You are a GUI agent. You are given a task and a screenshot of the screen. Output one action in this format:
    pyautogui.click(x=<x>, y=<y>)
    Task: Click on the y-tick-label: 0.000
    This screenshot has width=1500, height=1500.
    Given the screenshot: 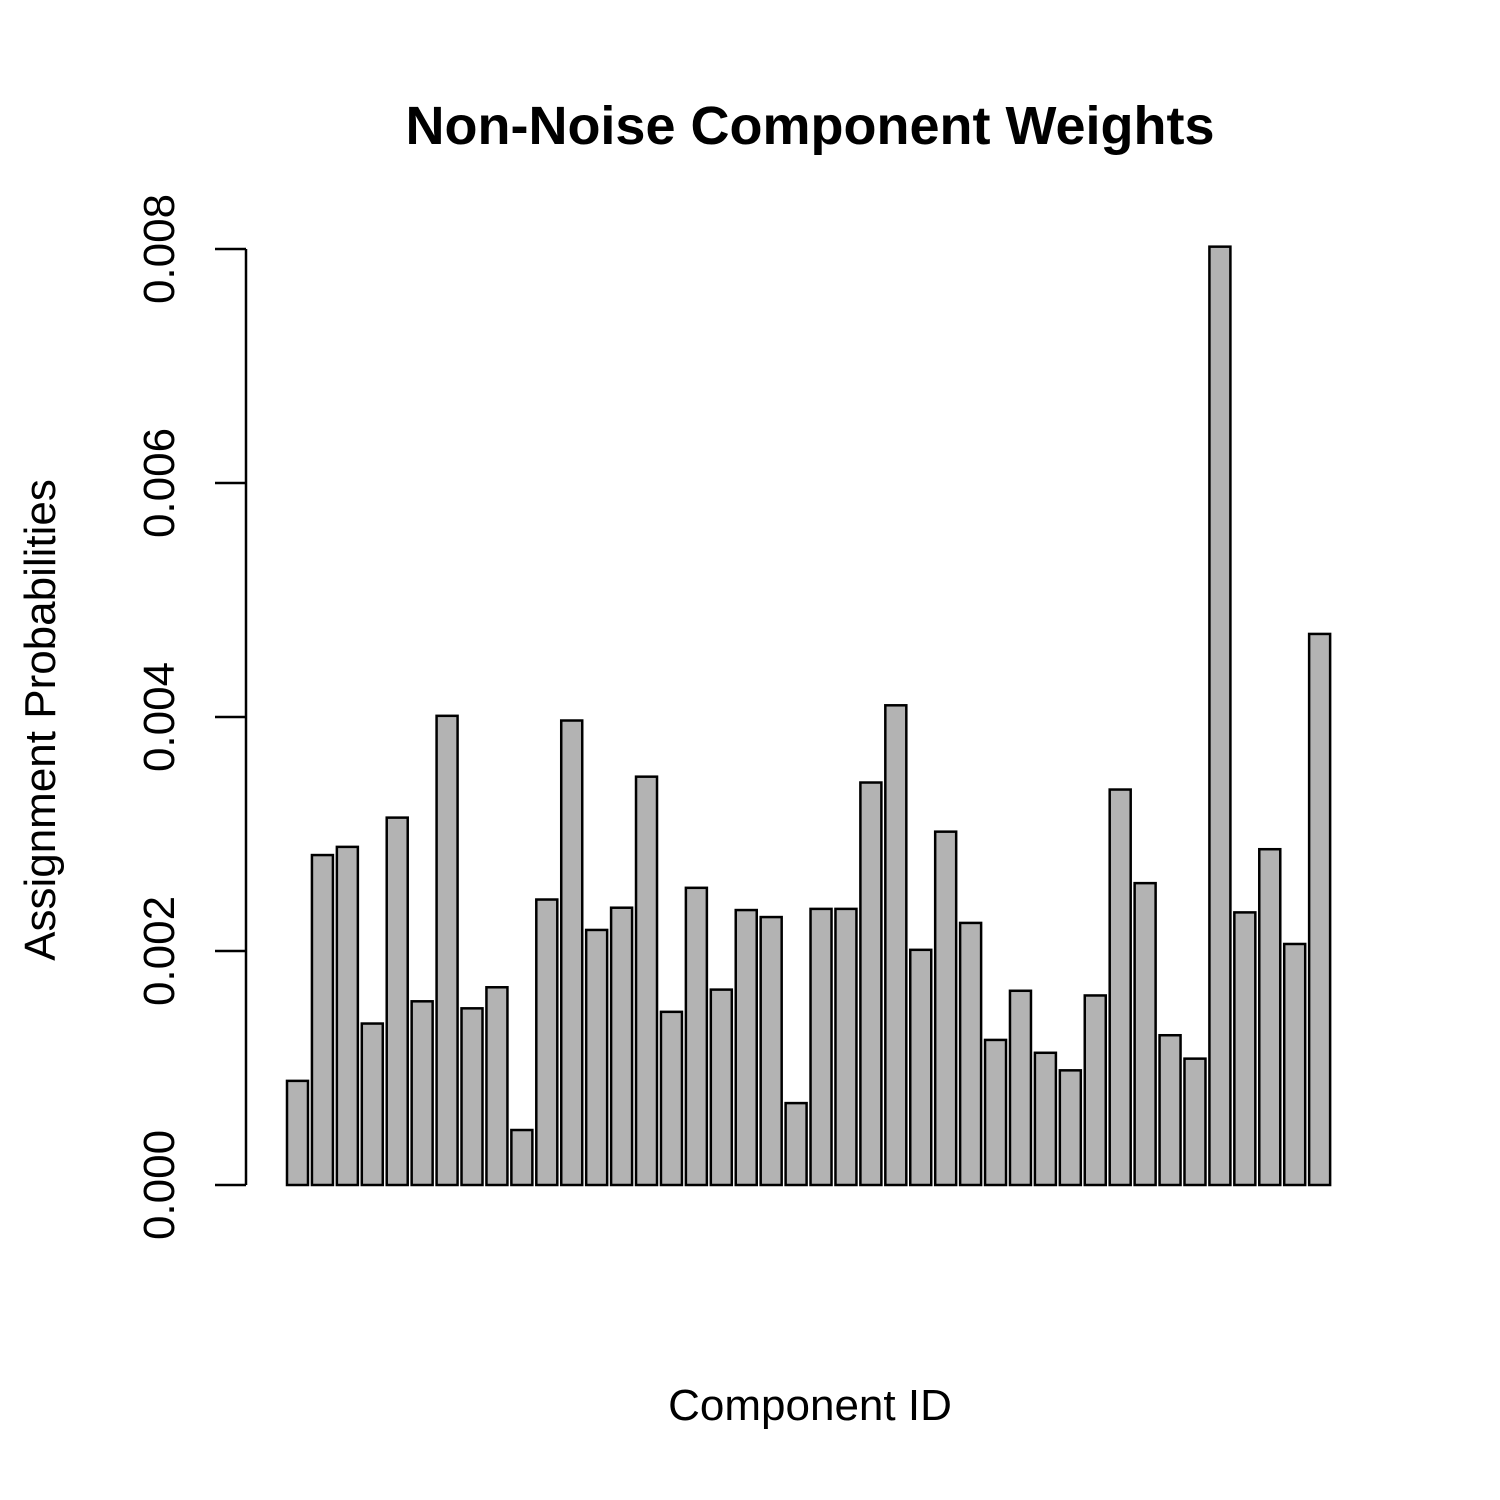 What is the action you would take?
    pyautogui.click(x=159, y=1185)
    